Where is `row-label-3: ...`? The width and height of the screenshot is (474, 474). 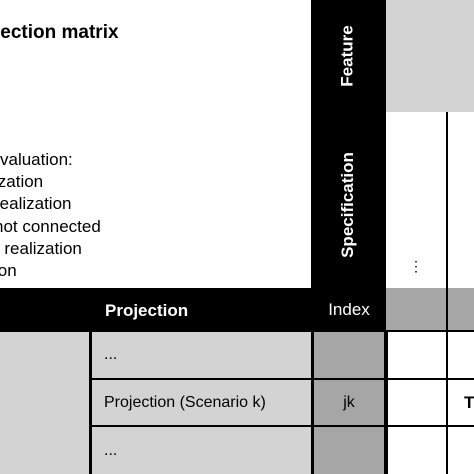
row-label-3: ... is located at coordinates (201, 450).